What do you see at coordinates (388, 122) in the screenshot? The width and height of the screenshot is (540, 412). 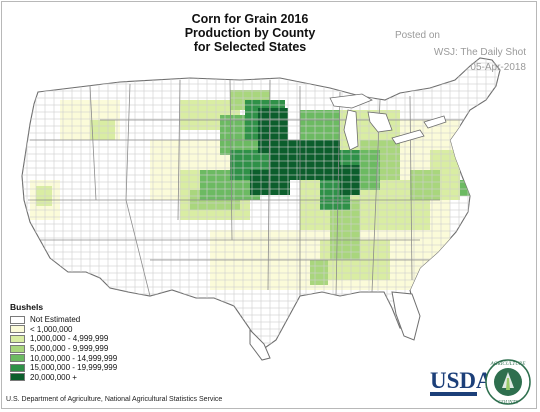 I see `great-lakes` at bounding box center [388, 122].